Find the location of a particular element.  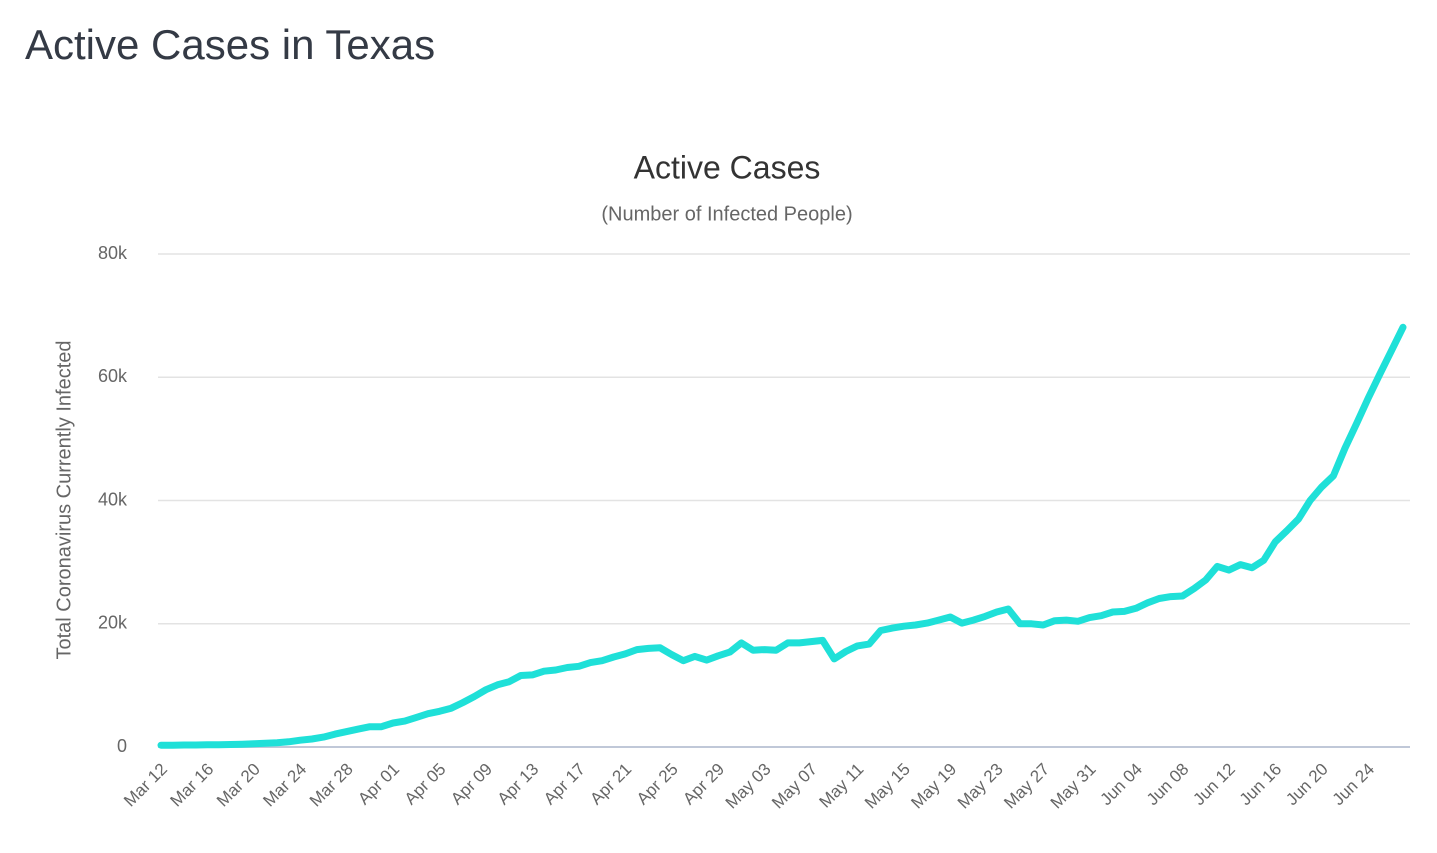

x-tick-label: Mar 16 is located at coordinates (192, 785).